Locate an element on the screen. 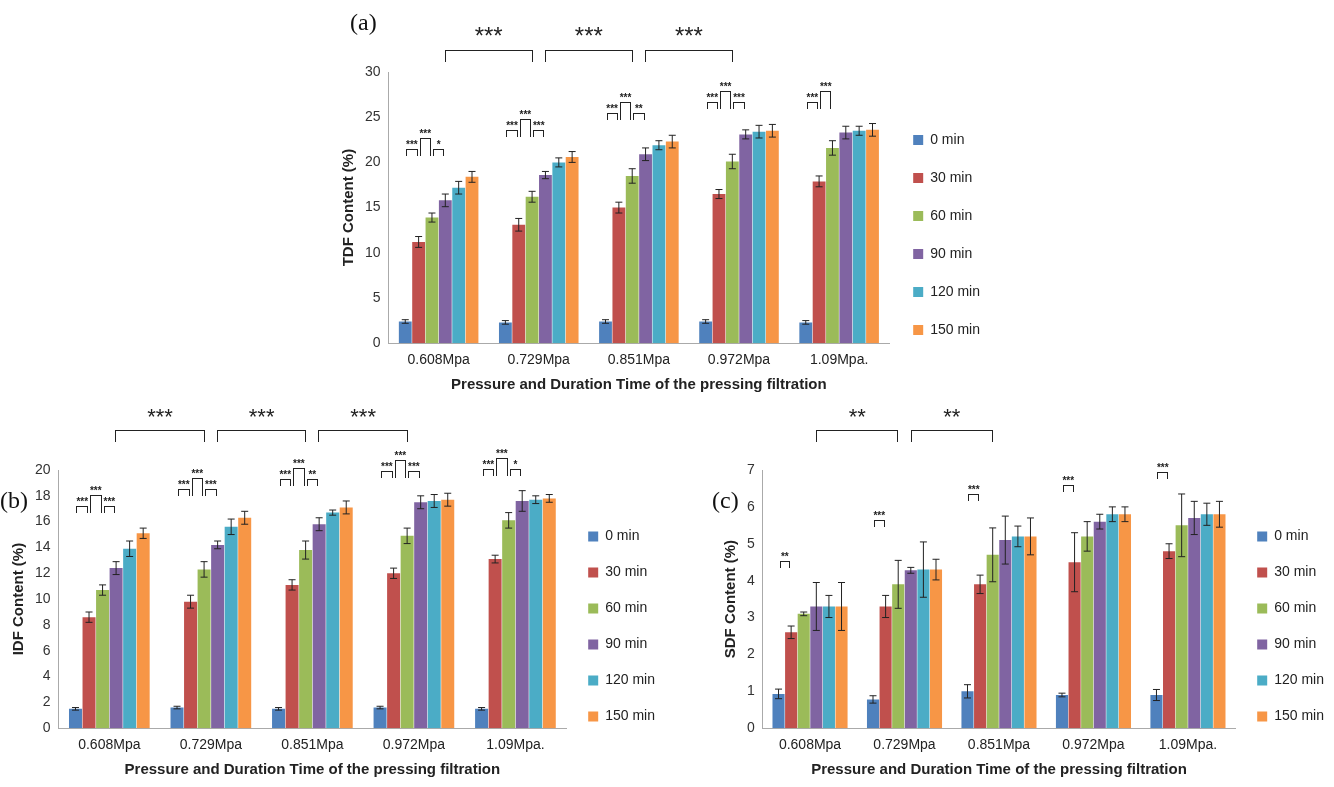 The height and width of the screenshot is (787, 1334). text: (c) is located at coordinates (725, 500).